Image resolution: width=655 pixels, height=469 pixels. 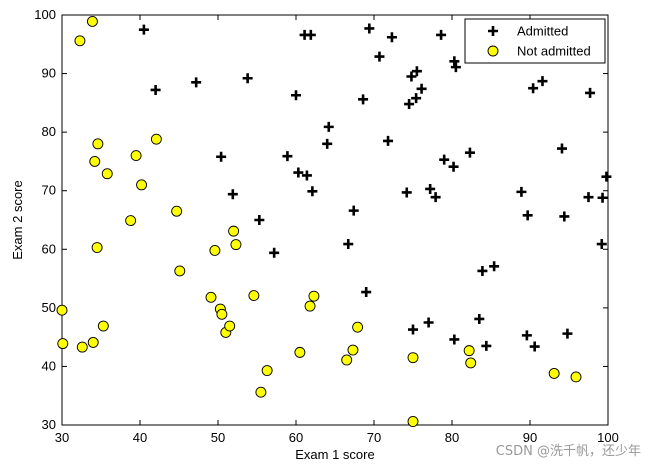 I want to click on legend-marker-not-admitted, so click(x=493, y=51).